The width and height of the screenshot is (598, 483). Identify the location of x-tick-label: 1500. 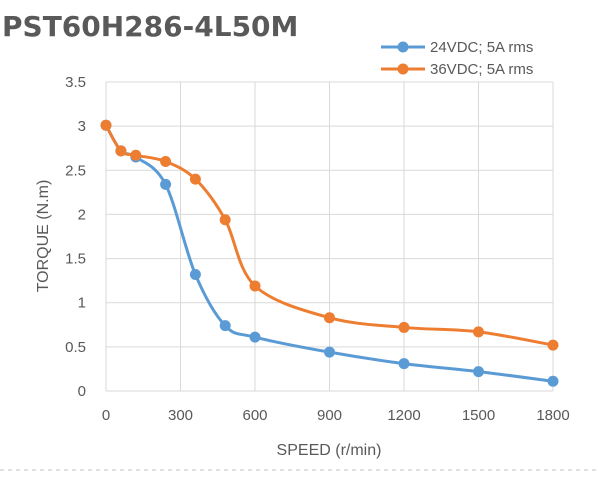
(478, 415).